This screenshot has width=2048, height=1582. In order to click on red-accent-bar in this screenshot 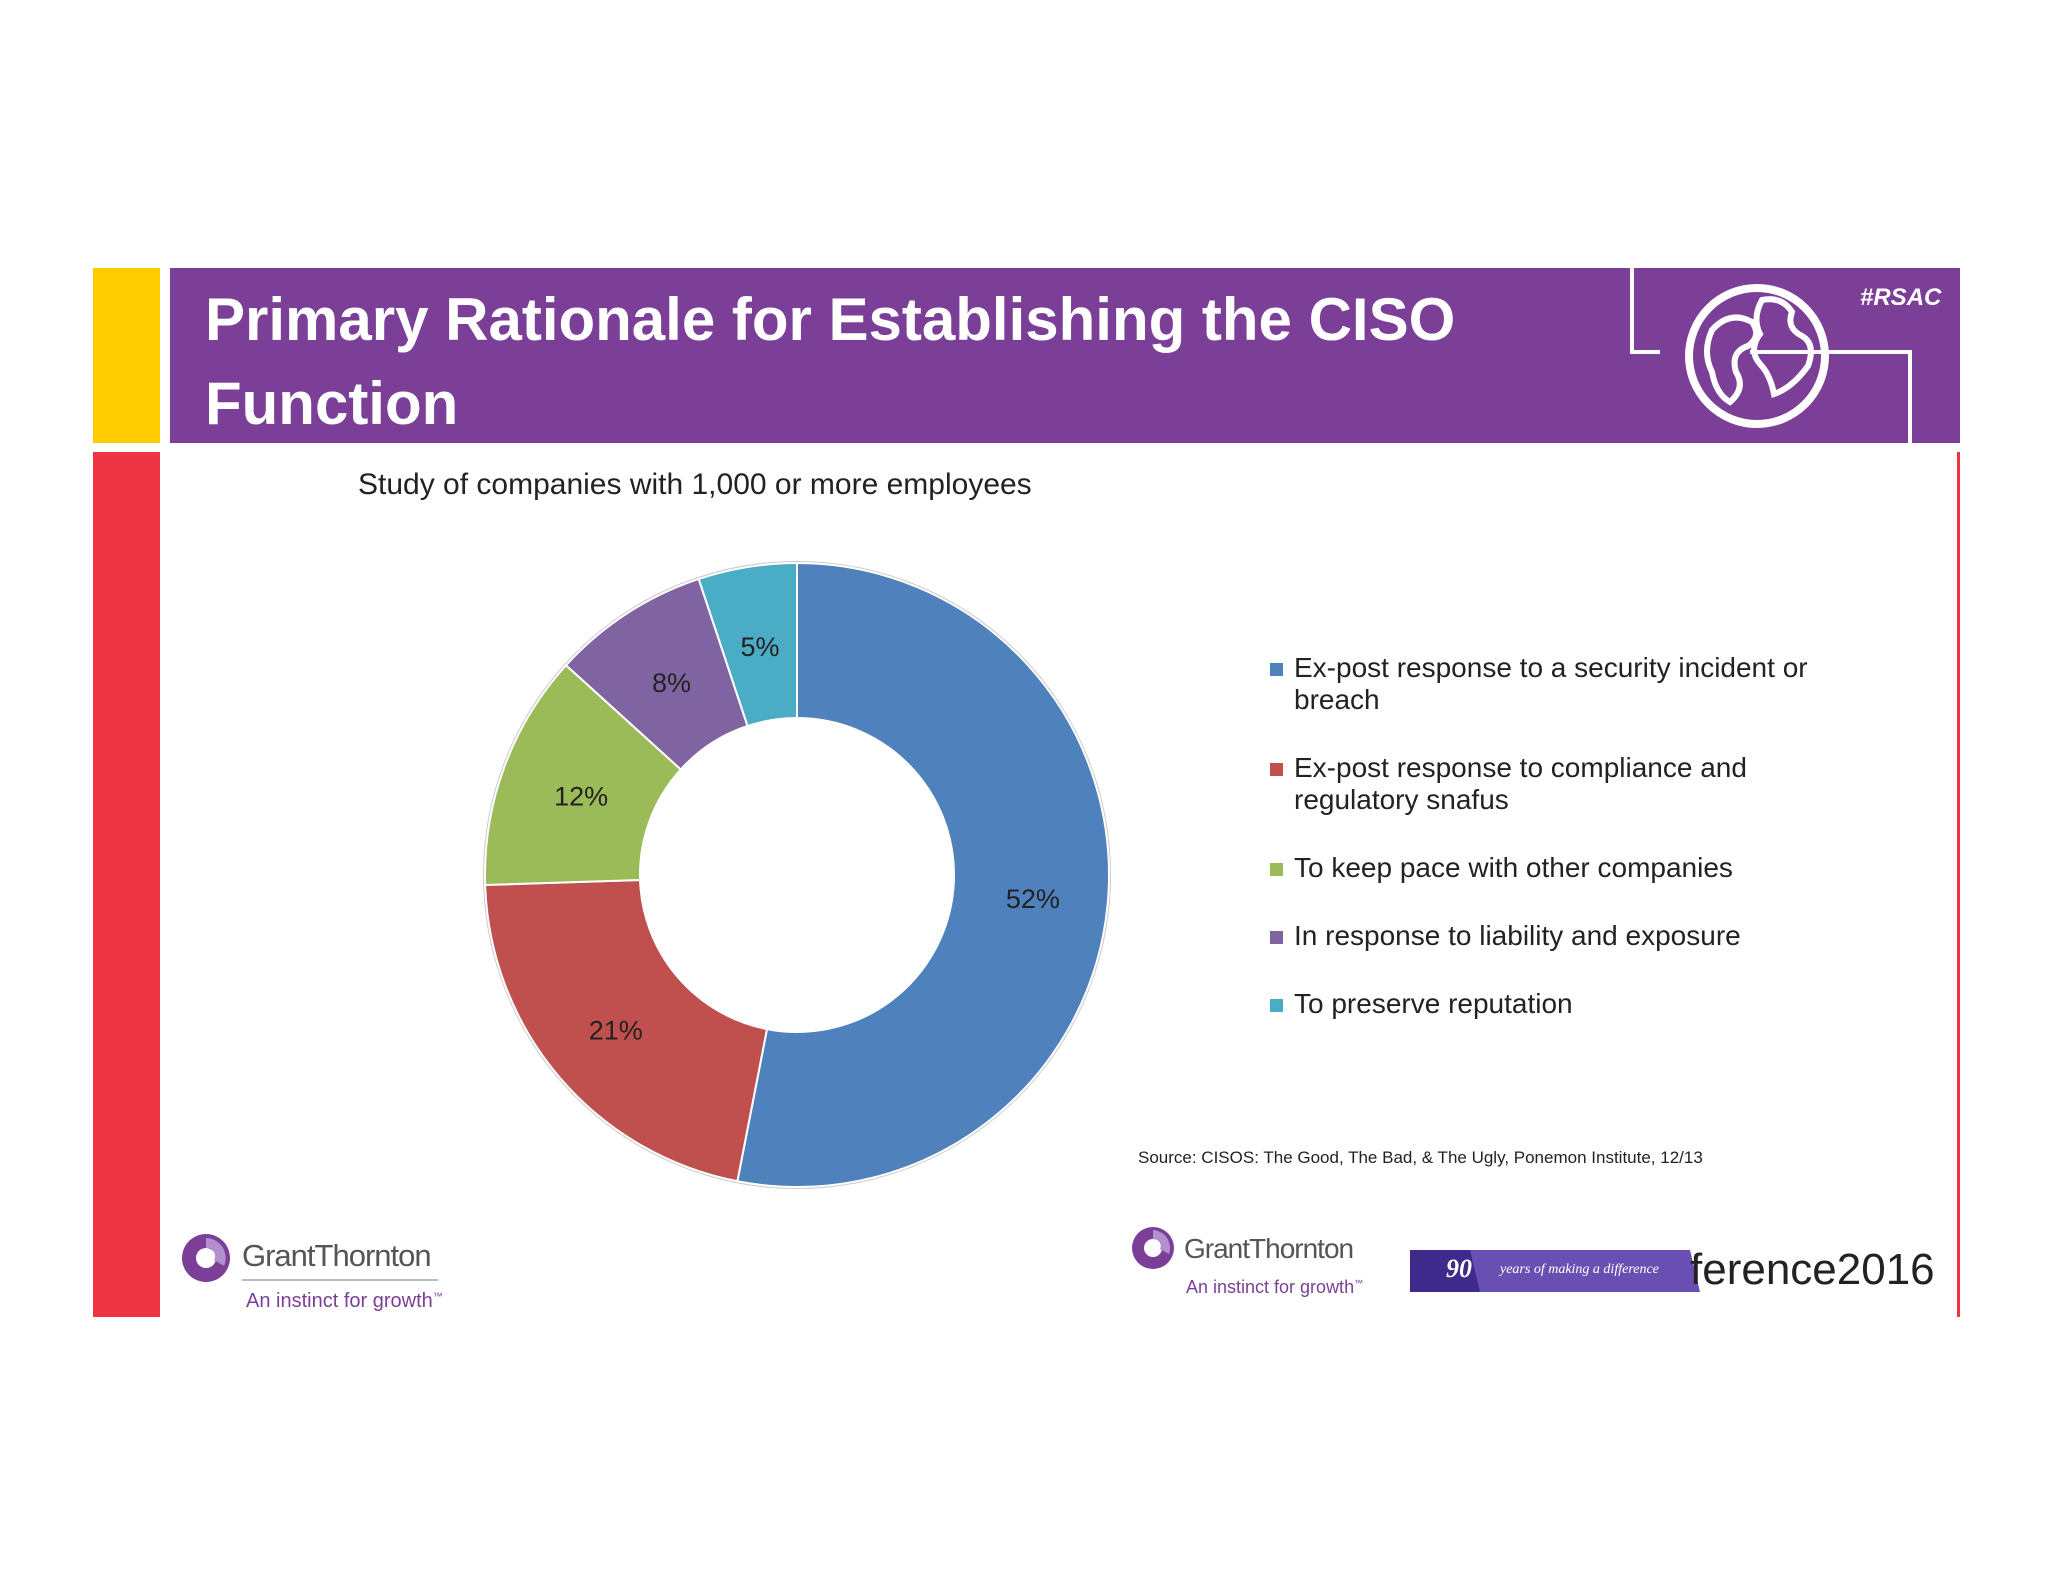, I will do `click(126, 884)`.